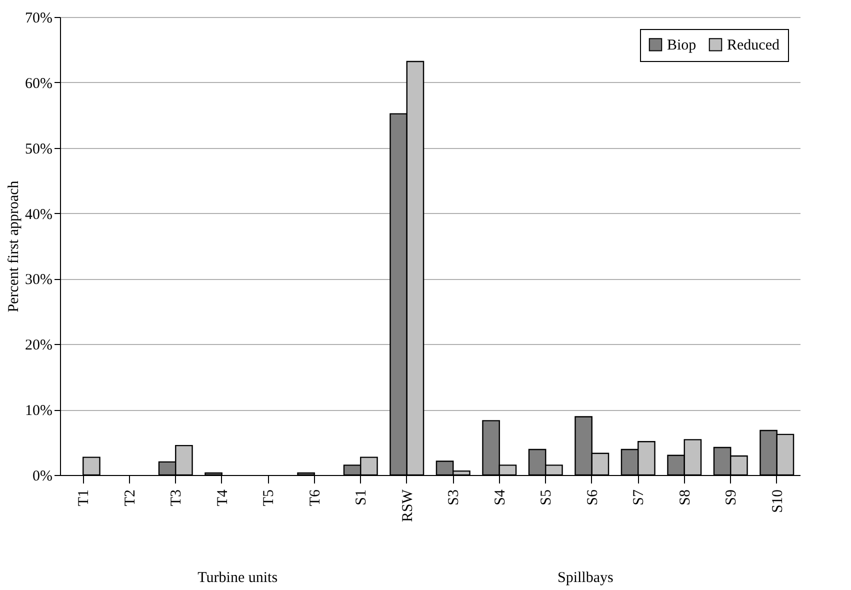 The height and width of the screenshot is (590, 851). What do you see at coordinates (269, 498) in the screenshot?
I see `x-tick-label: T5` at bounding box center [269, 498].